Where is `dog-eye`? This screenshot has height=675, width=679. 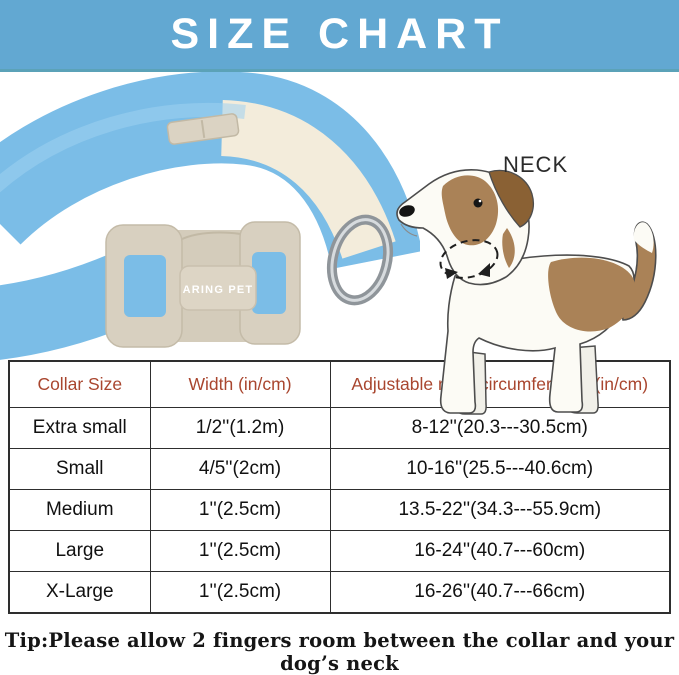
dog-eye is located at coordinates (478, 203).